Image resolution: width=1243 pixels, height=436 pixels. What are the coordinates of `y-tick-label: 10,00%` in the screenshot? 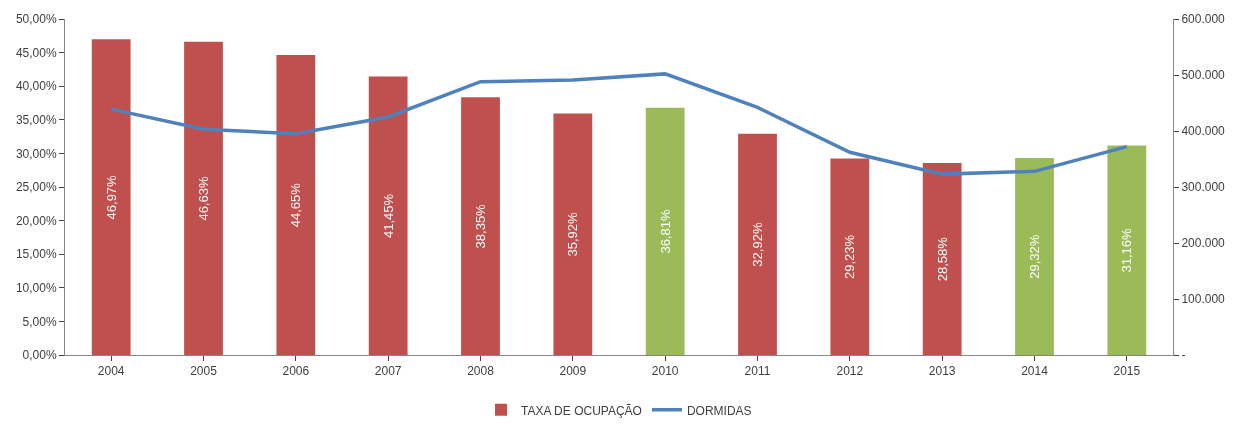 It's located at (36, 288).